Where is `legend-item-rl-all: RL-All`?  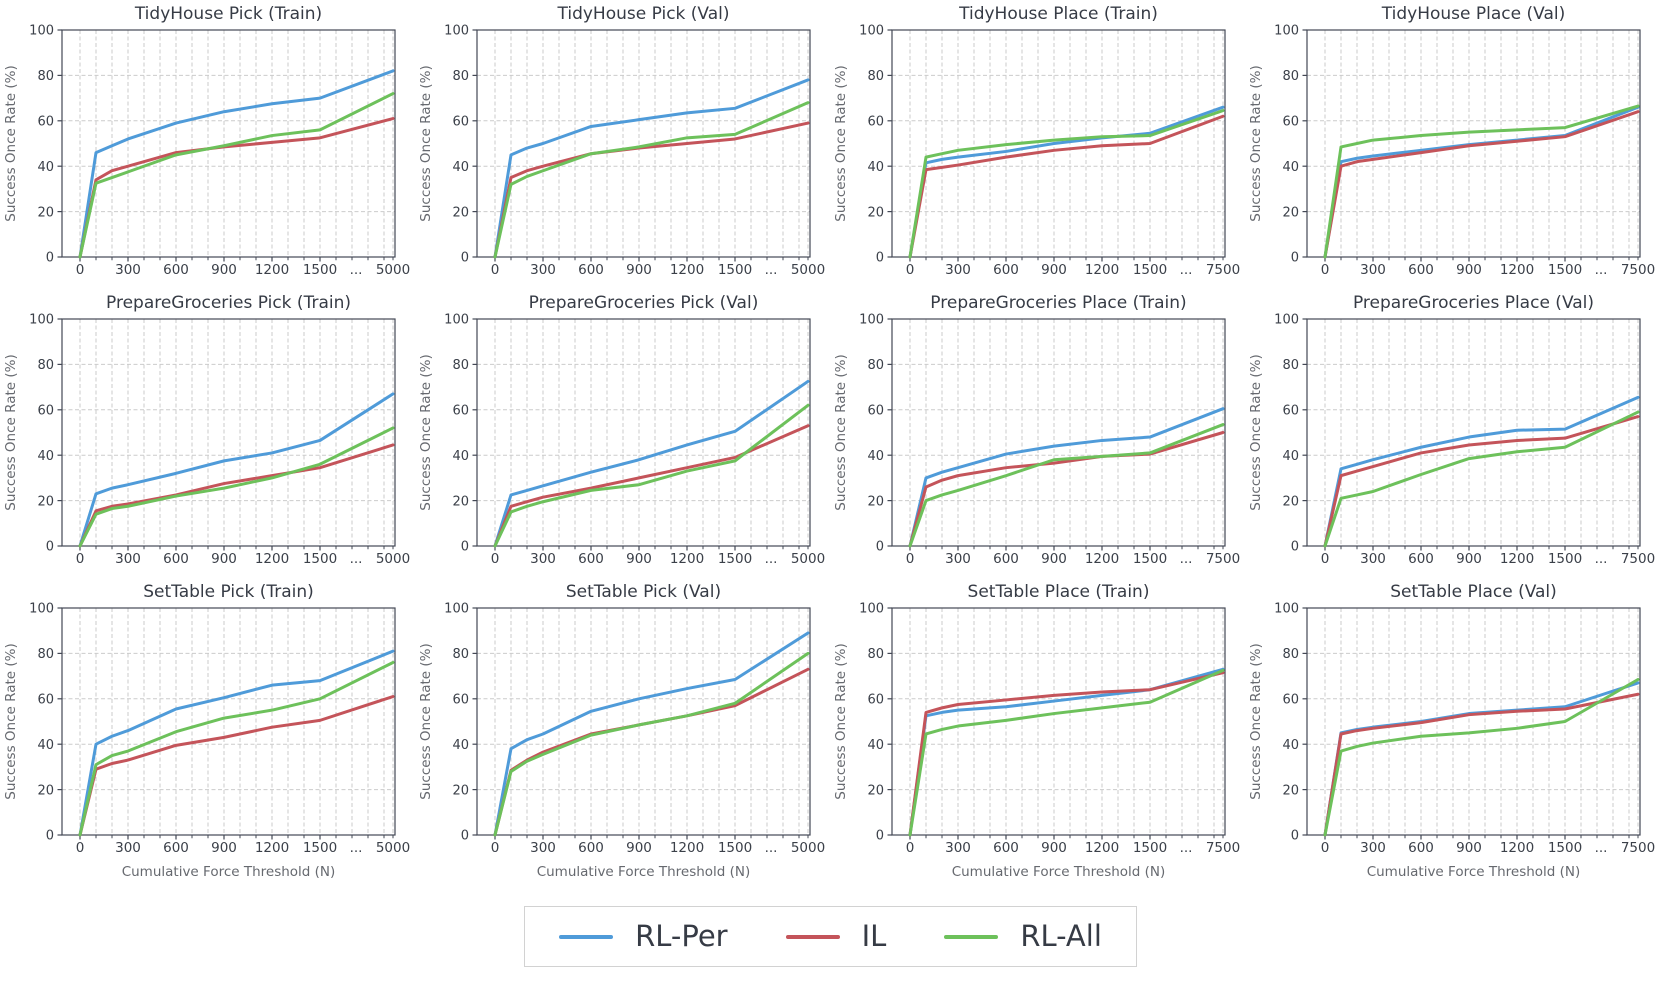
legend-item-rl-all: RL-All is located at coordinates (1023, 936).